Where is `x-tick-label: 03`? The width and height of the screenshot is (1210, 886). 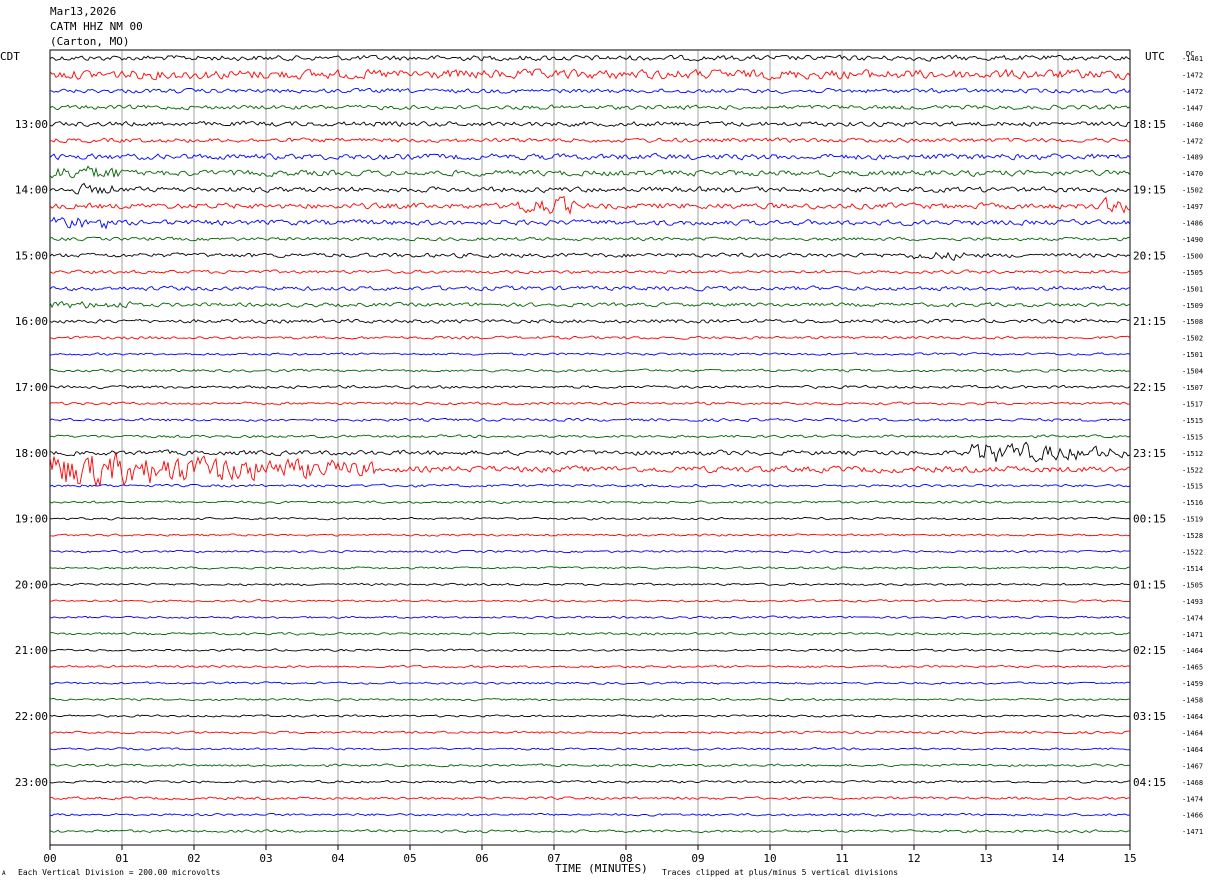
x-tick-label: 03 is located at coordinates (265, 858).